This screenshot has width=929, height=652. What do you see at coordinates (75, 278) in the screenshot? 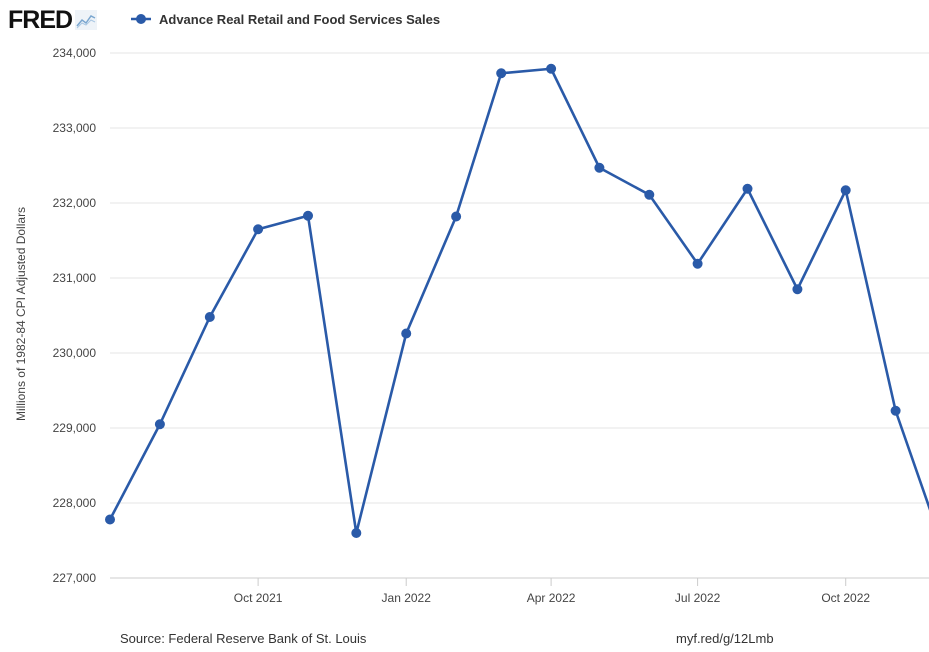
I see `y-tick-label: 231,000` at bounding box center [75, 278].